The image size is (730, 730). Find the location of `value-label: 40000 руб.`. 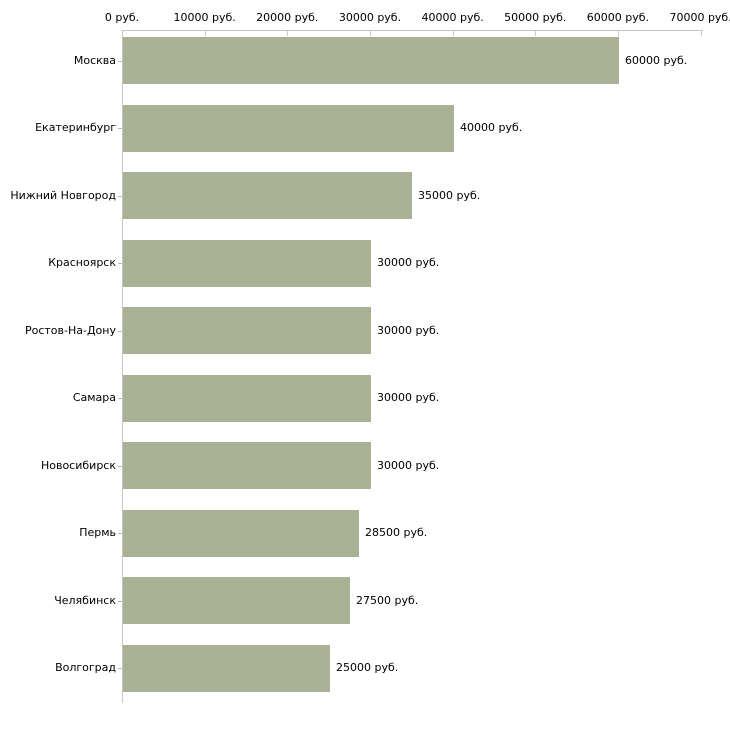

value-label: 40000 руб. is located at coordinates (491, 127).